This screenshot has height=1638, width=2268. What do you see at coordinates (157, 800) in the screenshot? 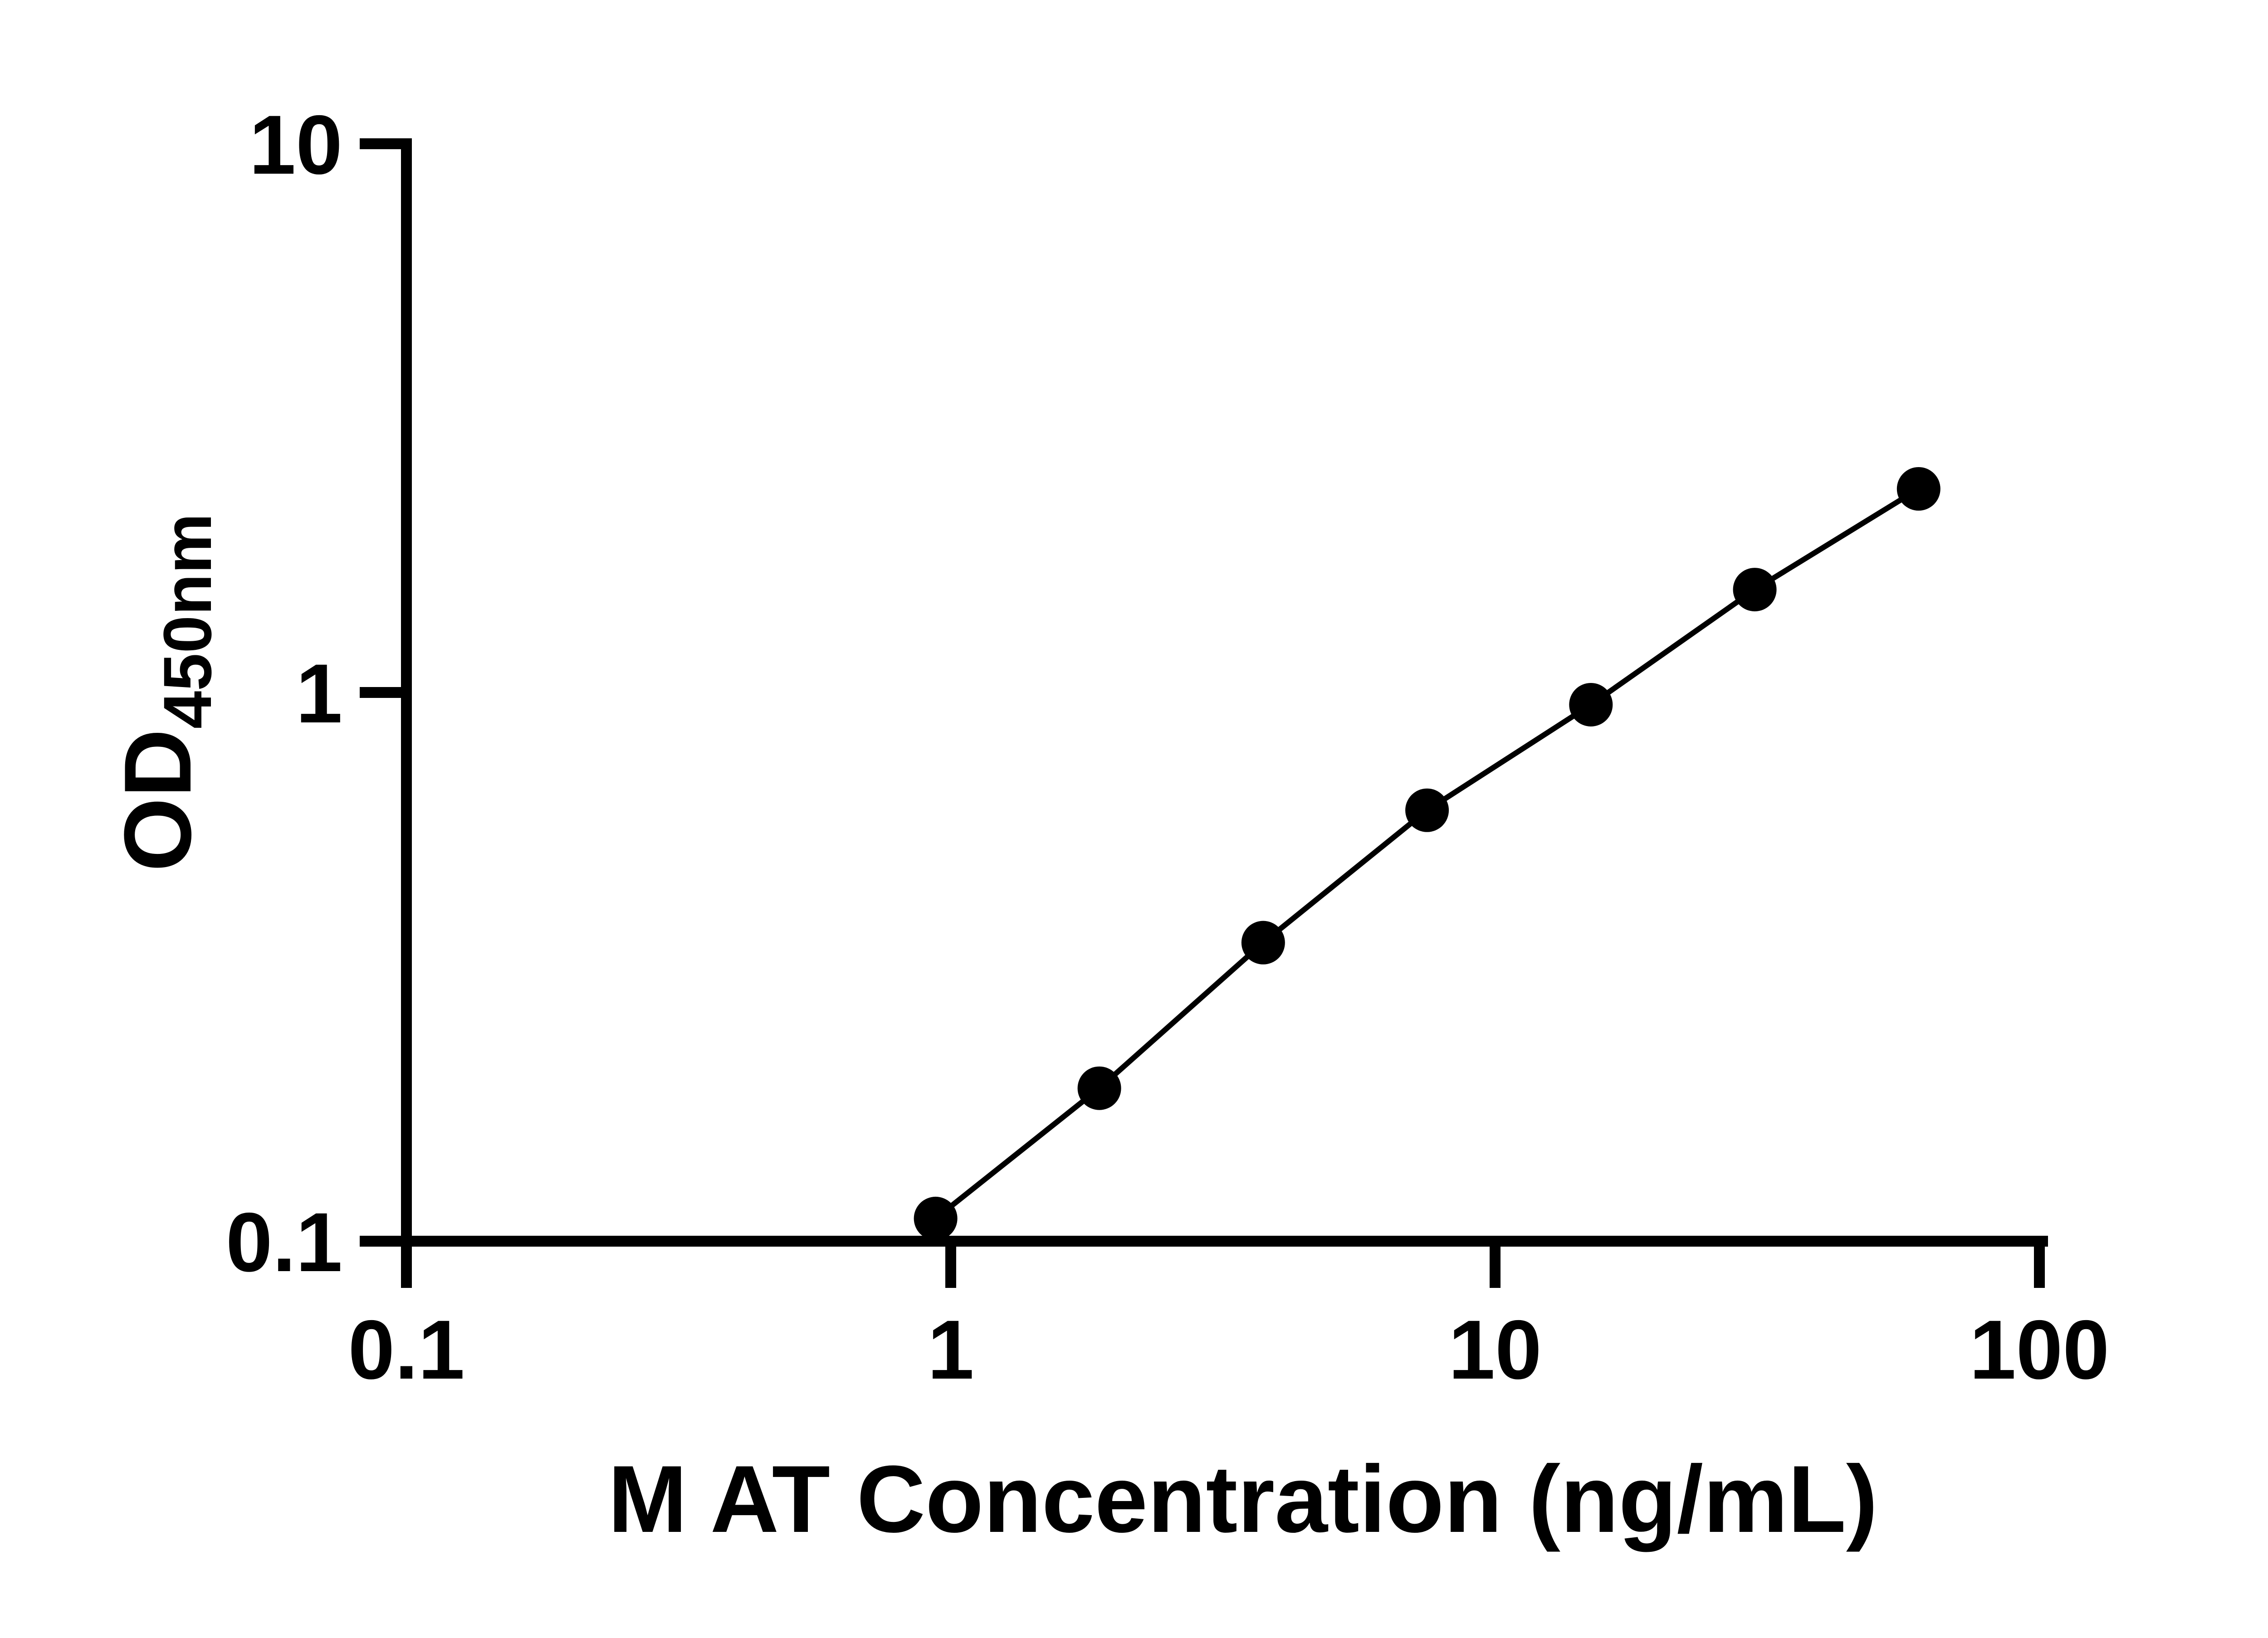
I see `y-axis-title-main: OD` at bounding box center [157, 800].